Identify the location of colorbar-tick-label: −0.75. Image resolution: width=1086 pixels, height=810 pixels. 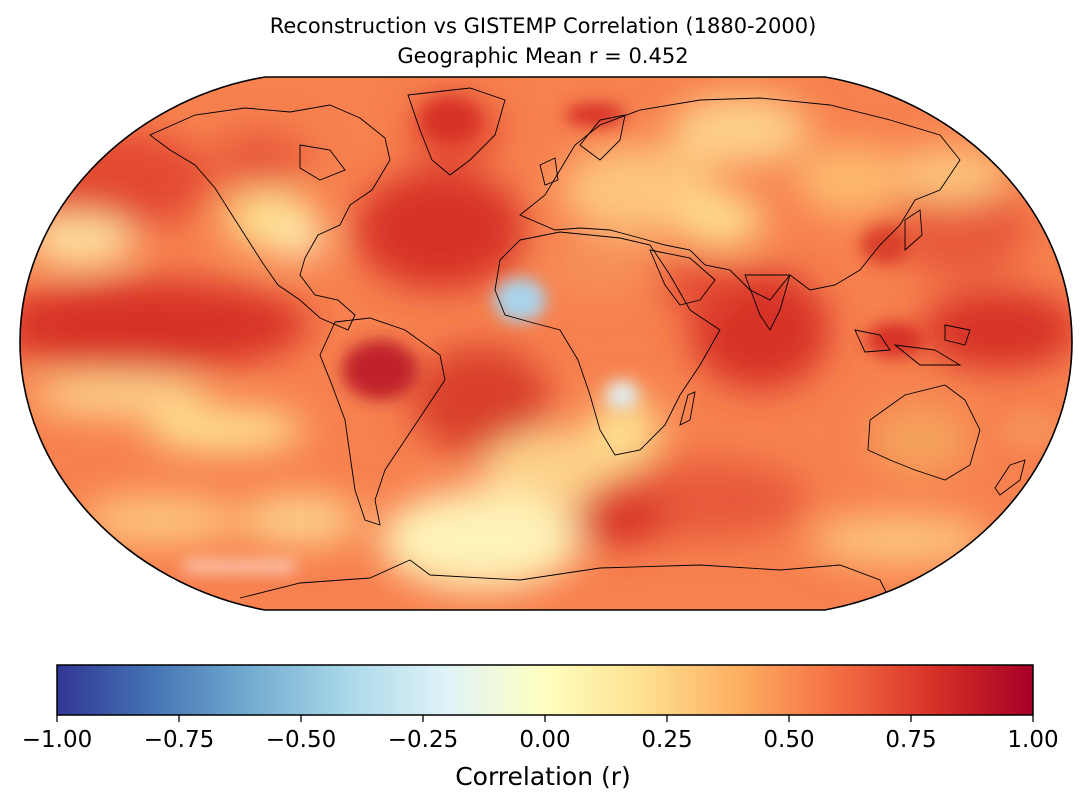
(179, 740).